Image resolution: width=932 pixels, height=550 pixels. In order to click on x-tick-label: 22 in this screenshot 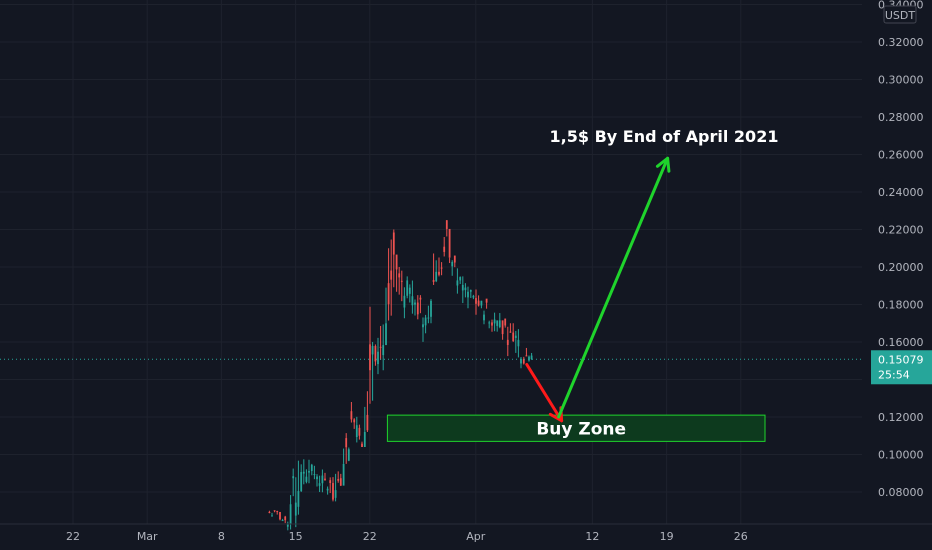, I will do `click(370, 536)`.